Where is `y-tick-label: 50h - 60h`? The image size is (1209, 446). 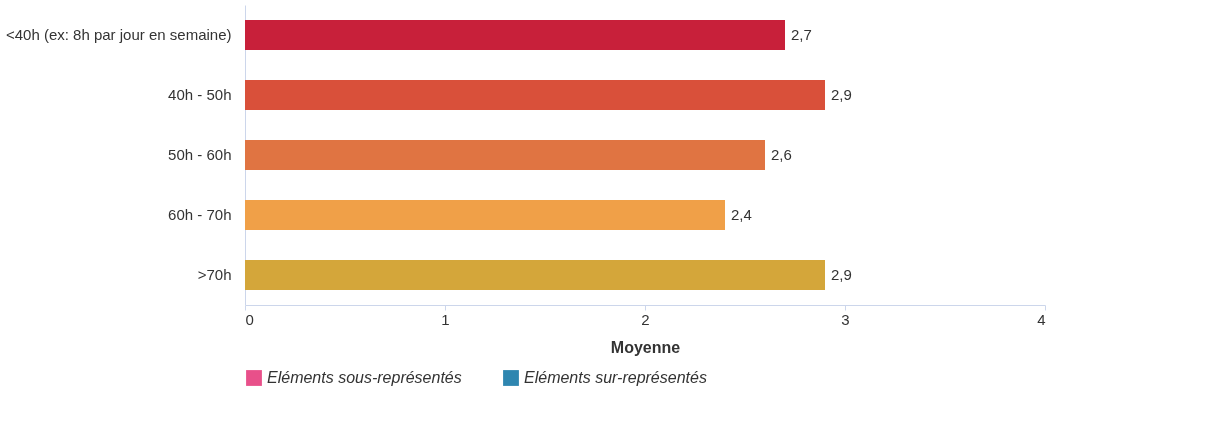
y-tick-label: 50h - 60h is located at coordinates (200, 154).